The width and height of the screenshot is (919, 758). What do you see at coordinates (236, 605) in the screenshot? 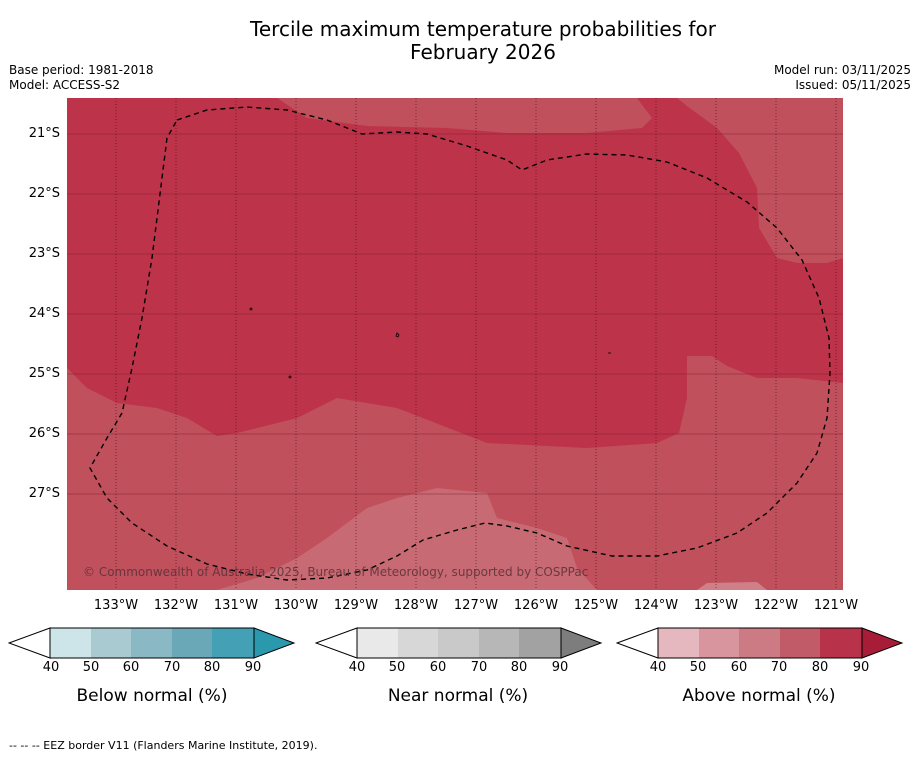
I see `lon-label: 131°W` at bounding box center [236, 605].